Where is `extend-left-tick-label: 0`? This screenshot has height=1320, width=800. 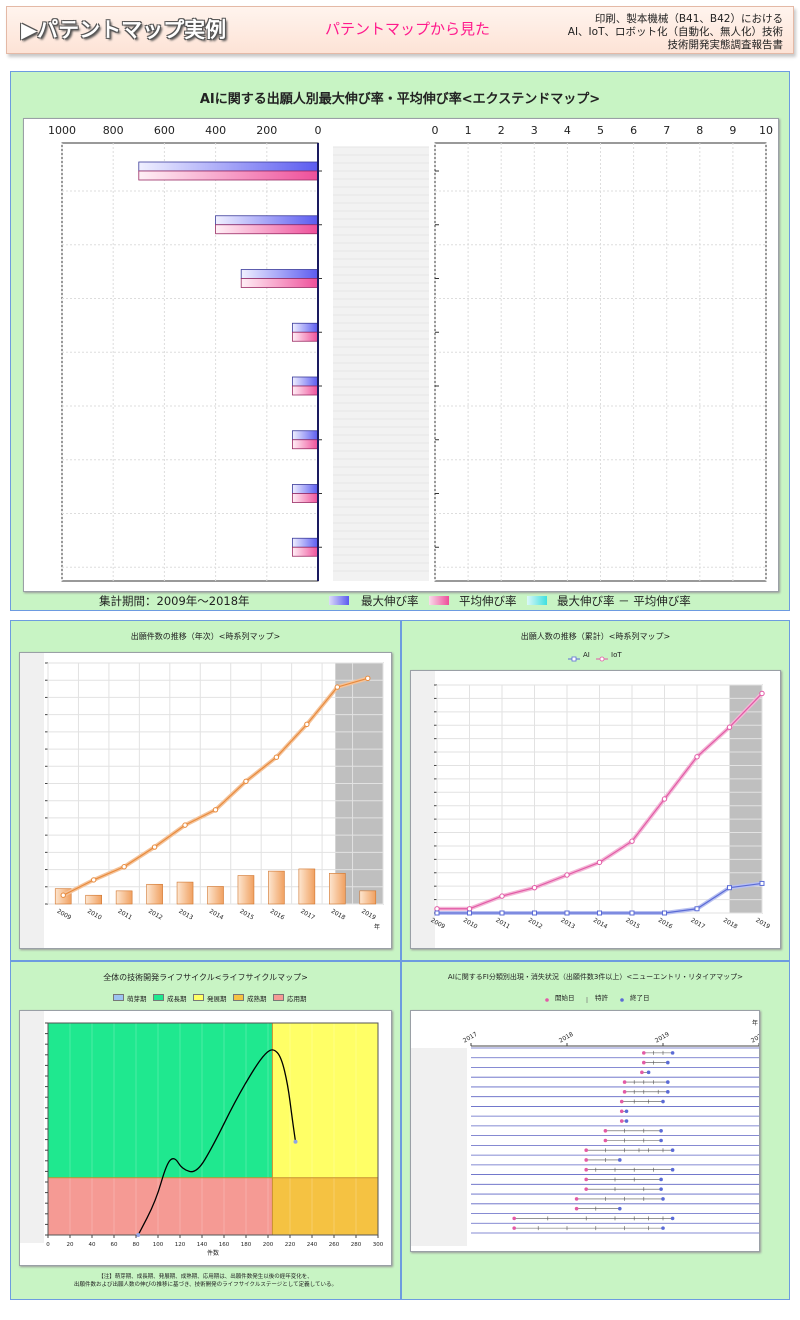
extend-left-tick-label: 0 is located at coordinates (318, 130).